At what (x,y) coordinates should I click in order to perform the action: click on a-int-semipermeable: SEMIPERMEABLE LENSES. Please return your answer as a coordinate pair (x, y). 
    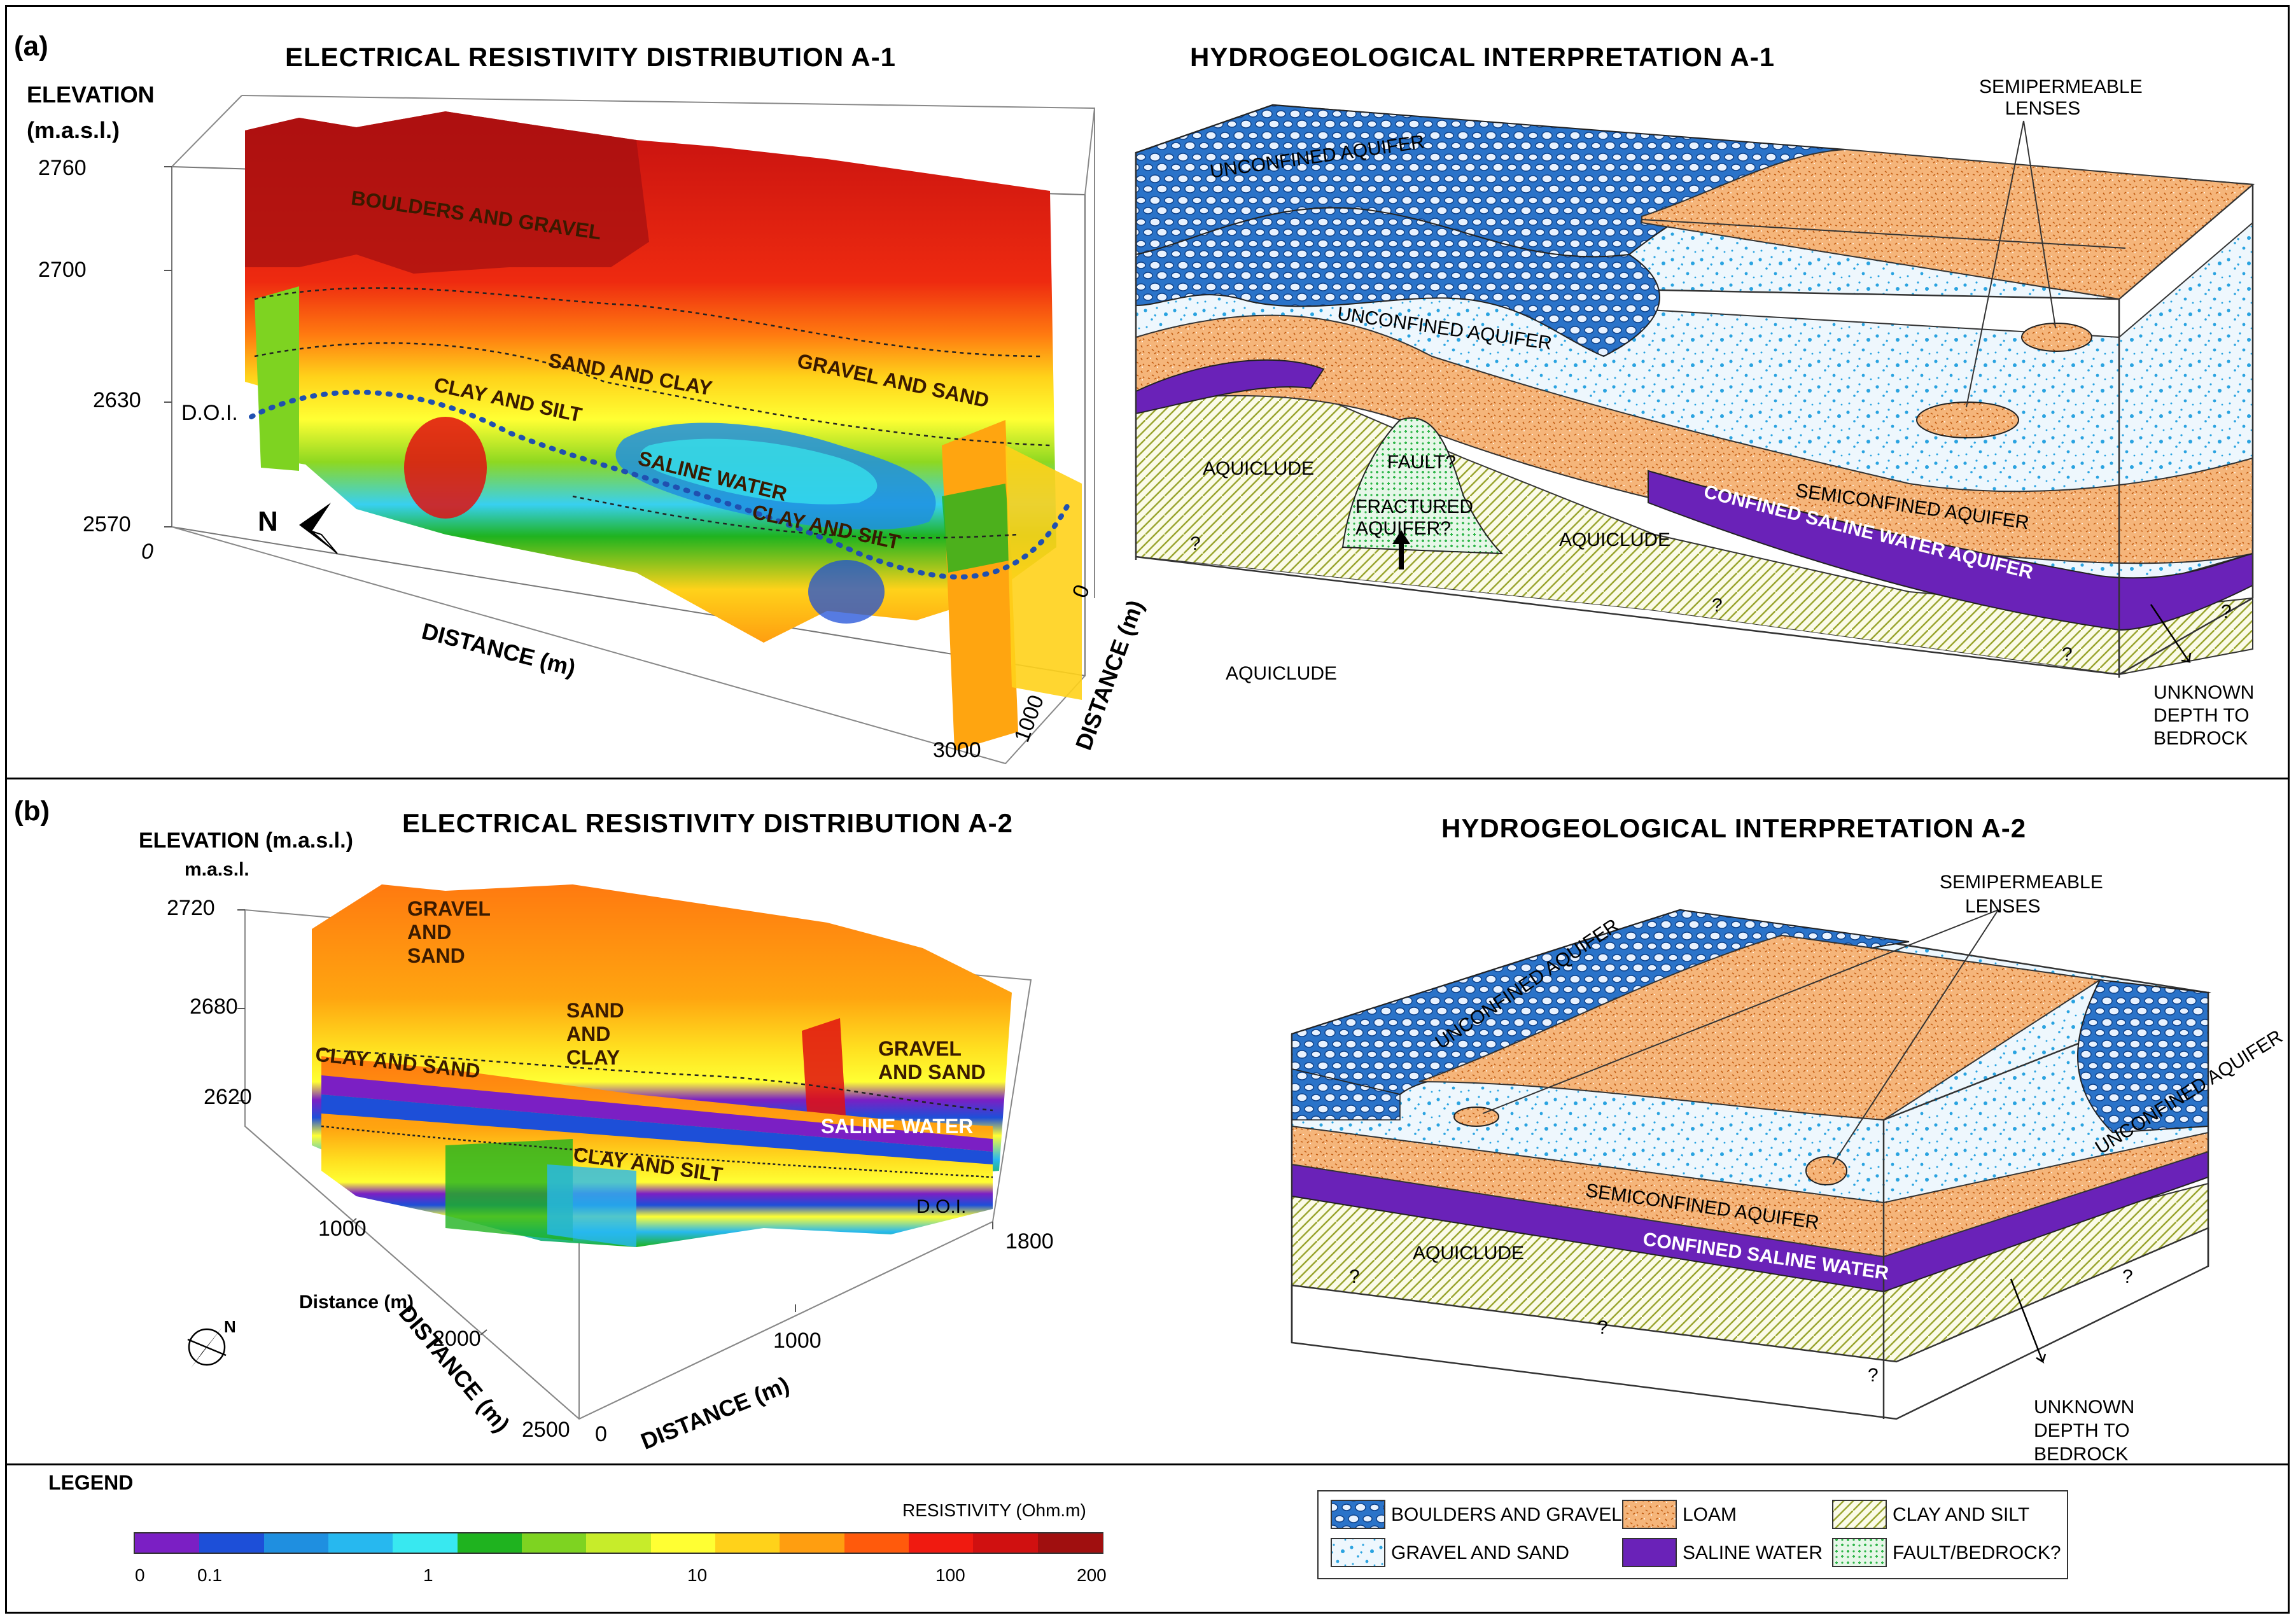
    Looking at the image, I should click on (2061, 97).